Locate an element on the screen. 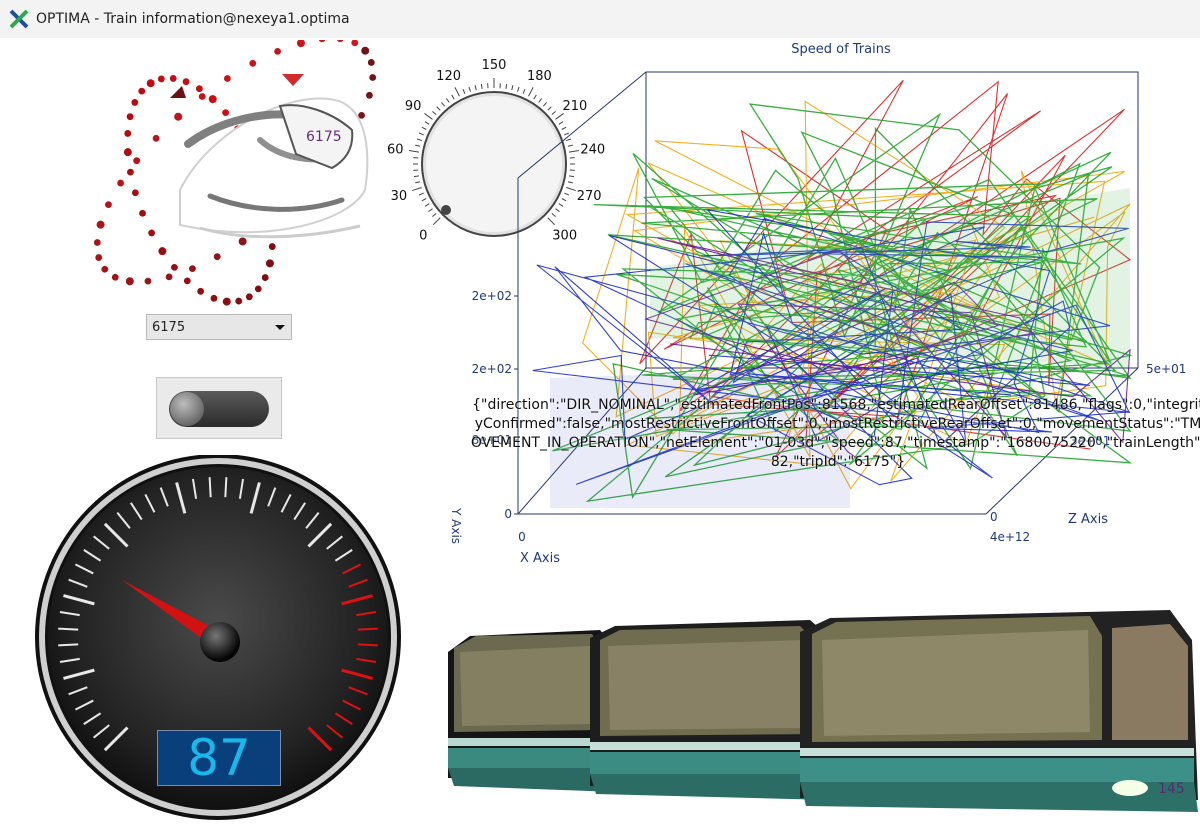 This screenshot has width=1200, height=828. orbit-dots is located at coordinates (235, 173).